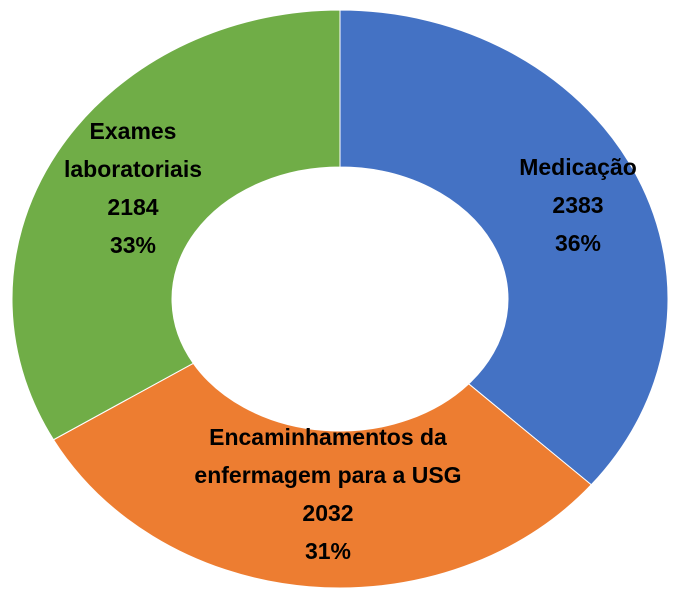 This screenshot has width=679, height=610. What do you see at coordinates (328, 551) in the screenshot?
I see `label-percent: 31%` at bounding box center [328, 551].